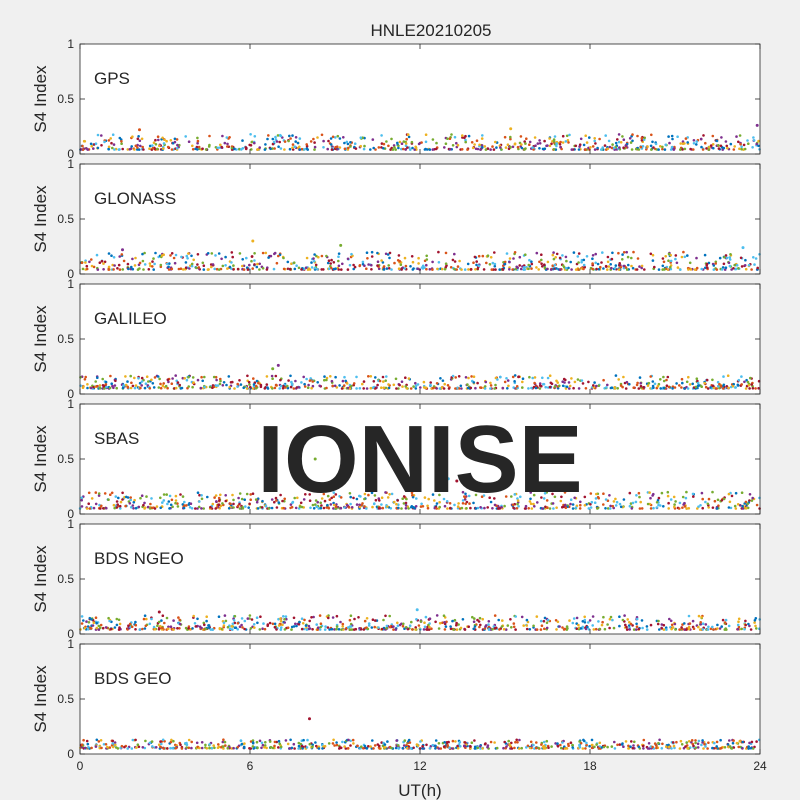 The width and height of the screenshot is (800, 800). I want to click on y-tick-label: 0, so click(70, 154).